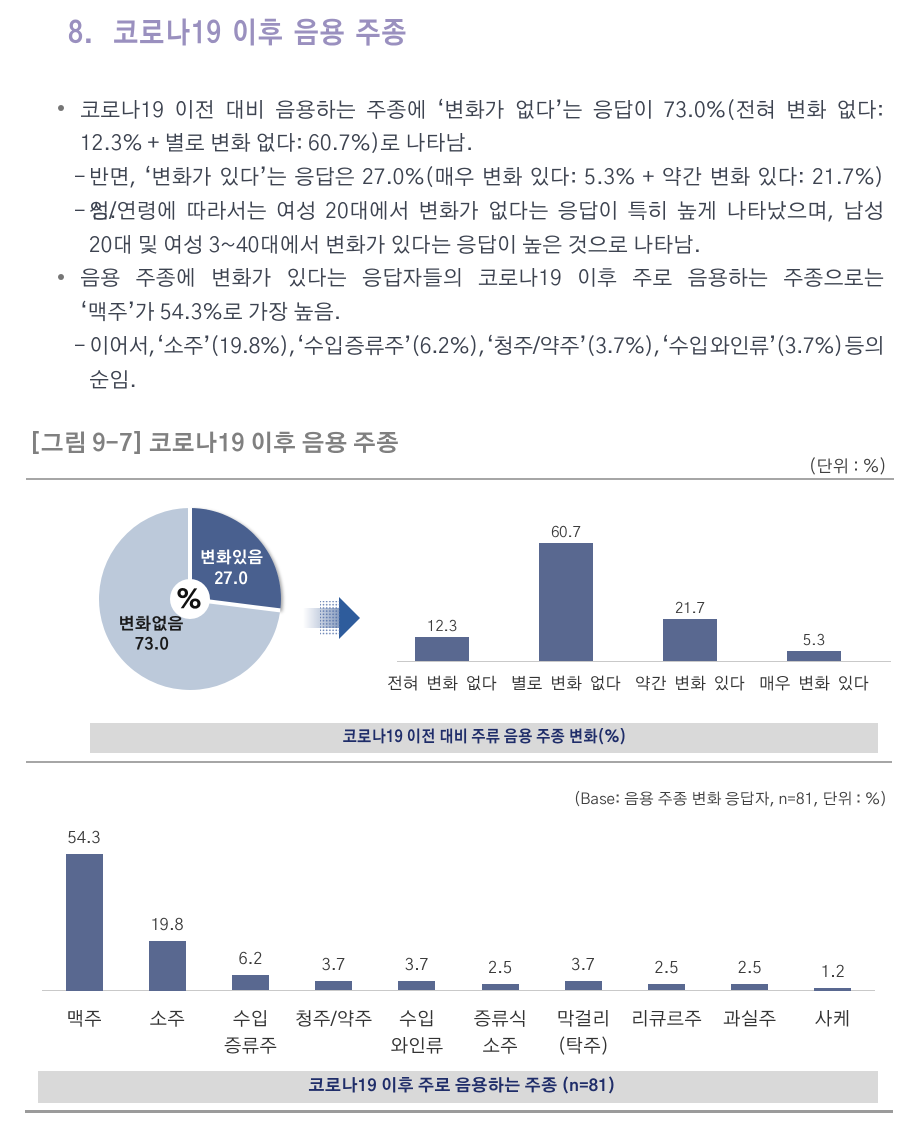 Image resolution: width=915 pixels, height=1126 pixels. I want to click on svg-text: 변화없음, so click(151, 625).